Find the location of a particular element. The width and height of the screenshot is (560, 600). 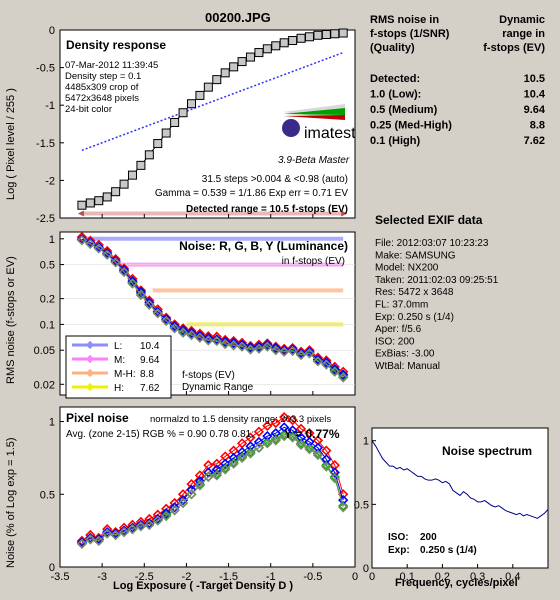

pixel-noise-xtick-label: -3 is located at coordinates (102, 577).